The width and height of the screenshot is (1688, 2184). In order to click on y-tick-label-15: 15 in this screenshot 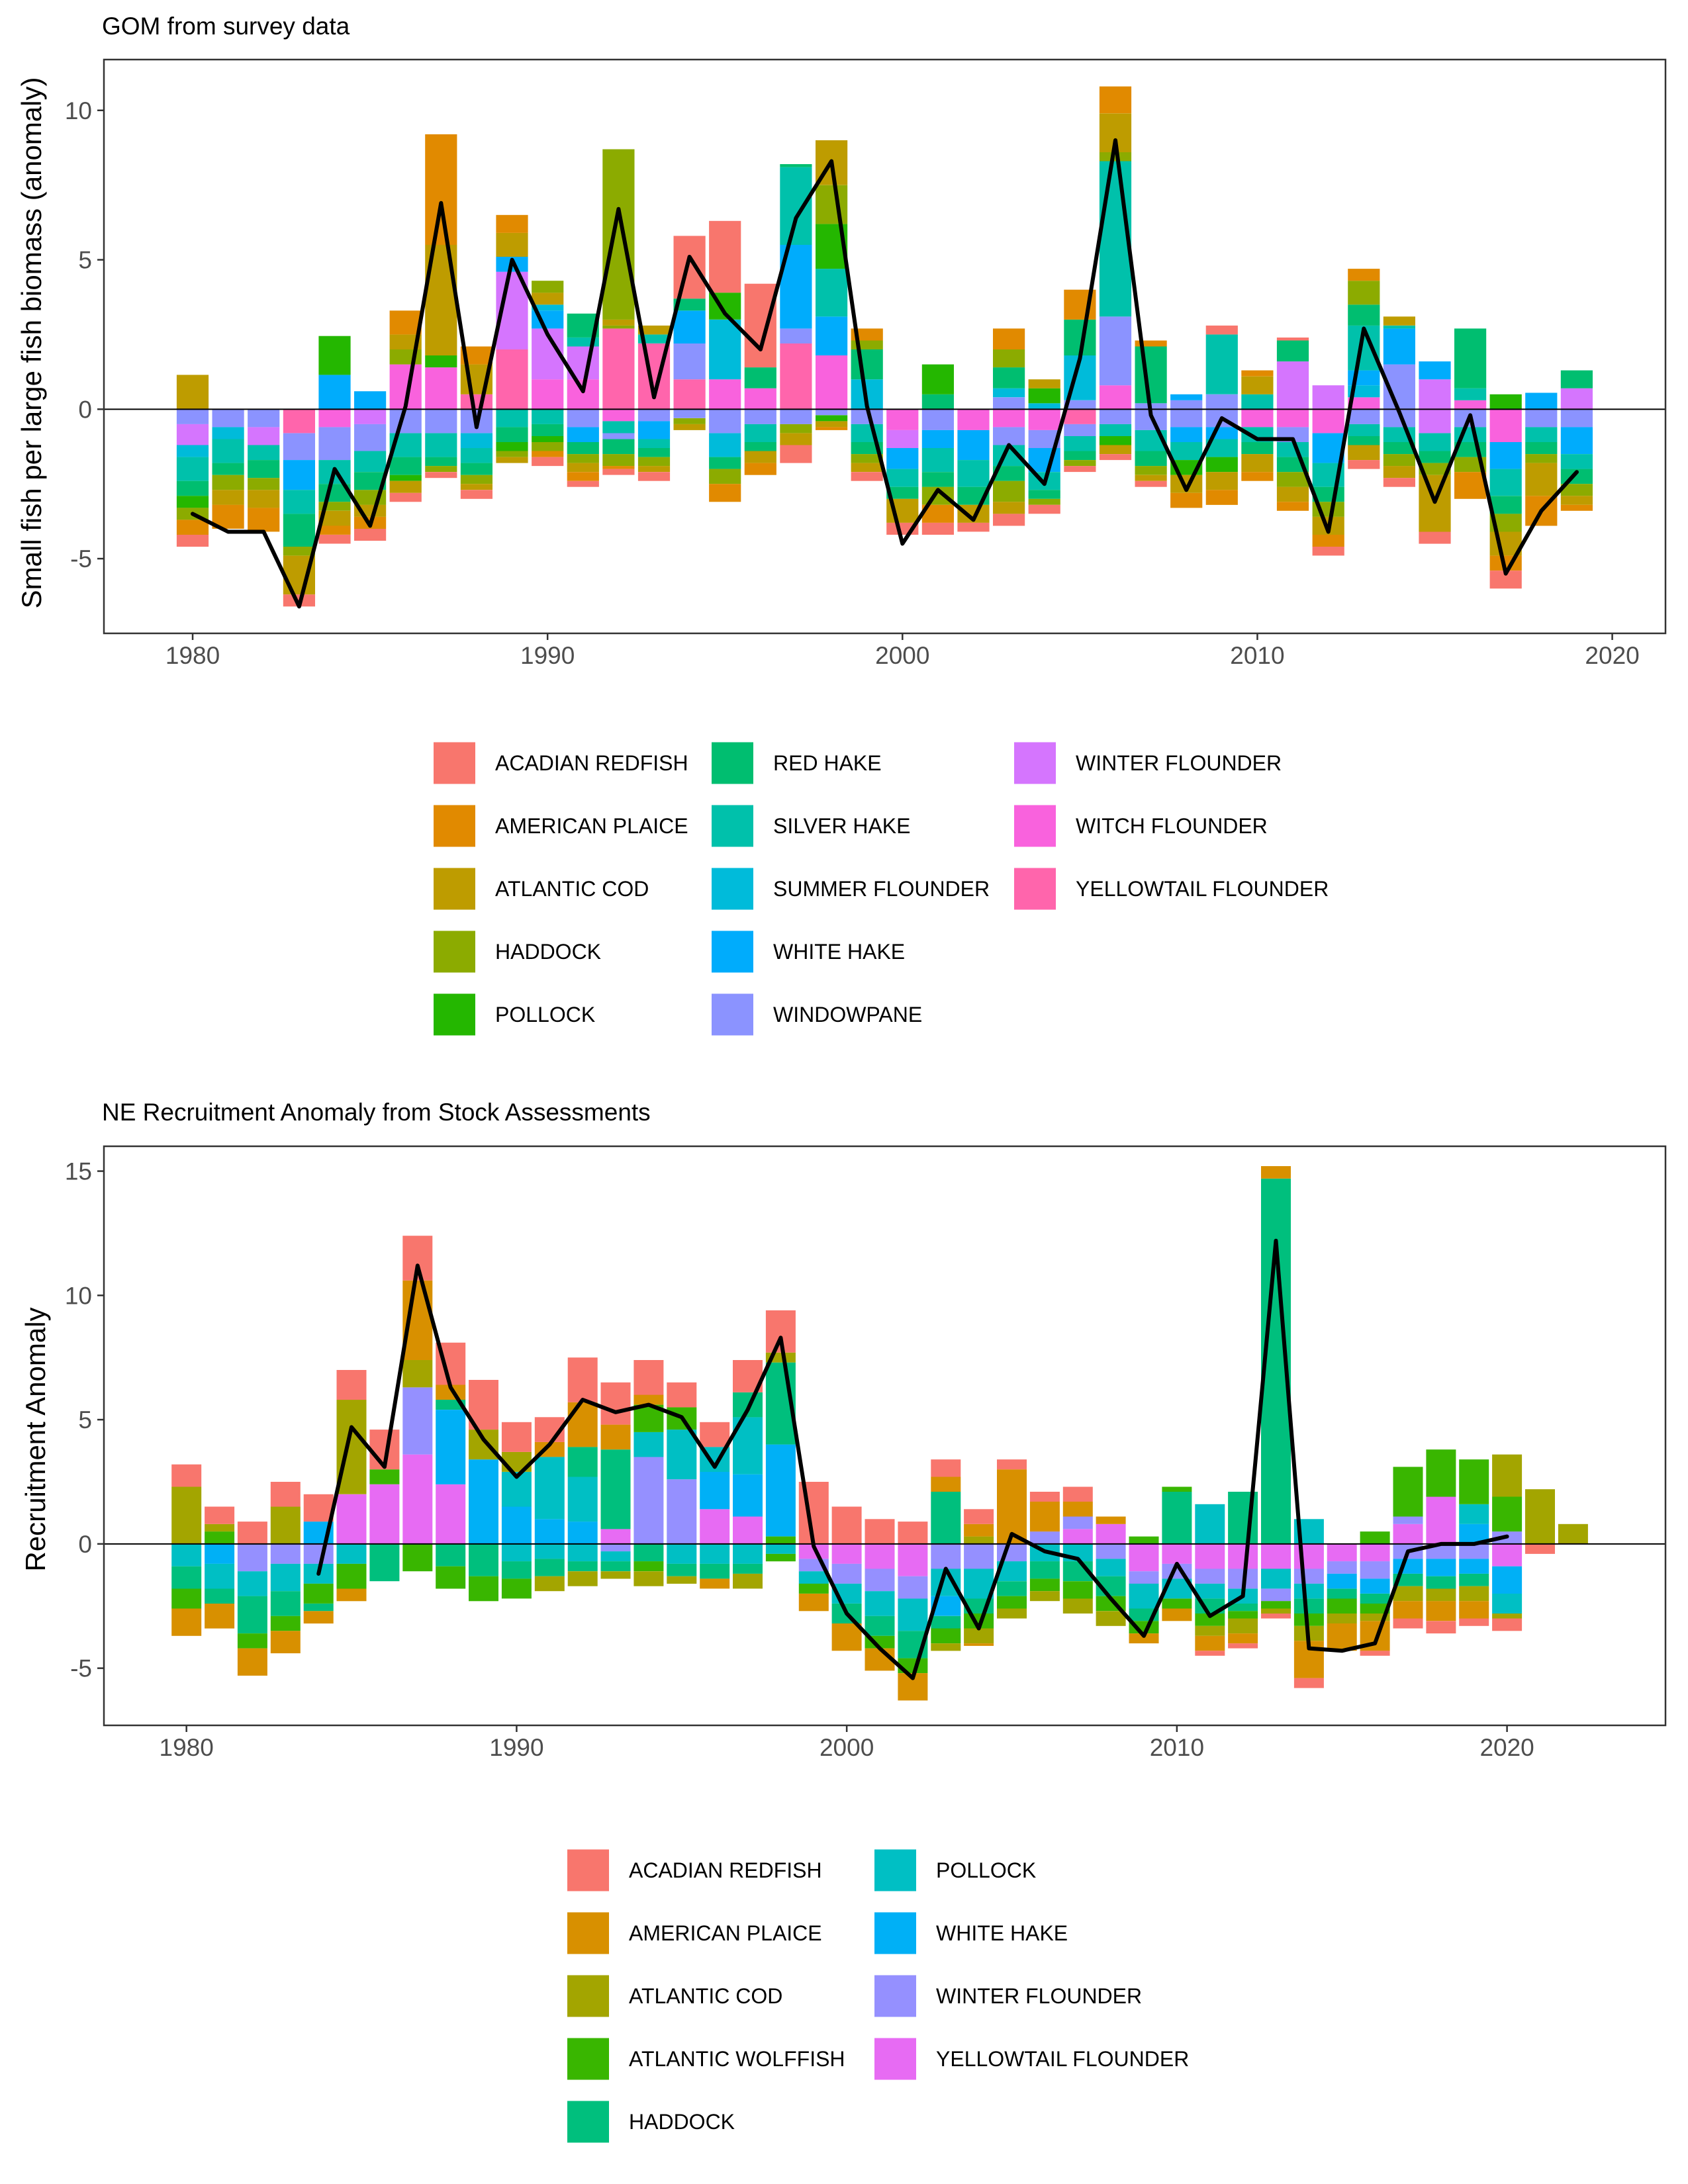, I will do `click(78, 1171)`.